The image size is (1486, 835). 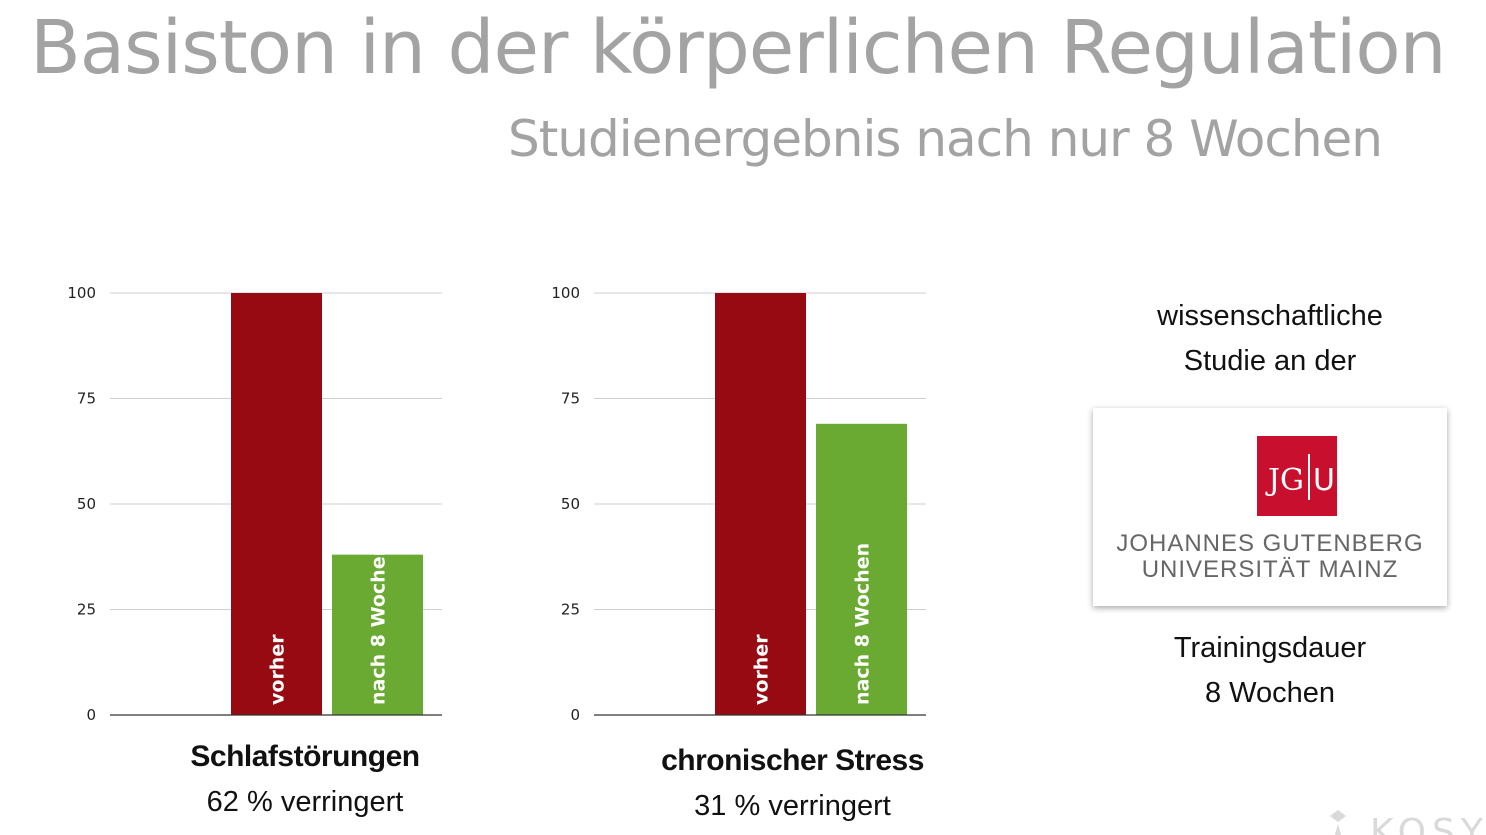 What do you see at coordinates (305, 802) in the screenshot?
I see `chart-result-note: 62 % verringert` at bounding box center [305, 802].